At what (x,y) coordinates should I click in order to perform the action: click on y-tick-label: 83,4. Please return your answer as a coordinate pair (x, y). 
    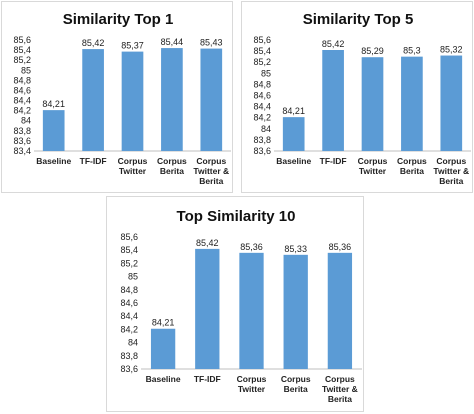
    Looking at the image, I should click on (22, 151).